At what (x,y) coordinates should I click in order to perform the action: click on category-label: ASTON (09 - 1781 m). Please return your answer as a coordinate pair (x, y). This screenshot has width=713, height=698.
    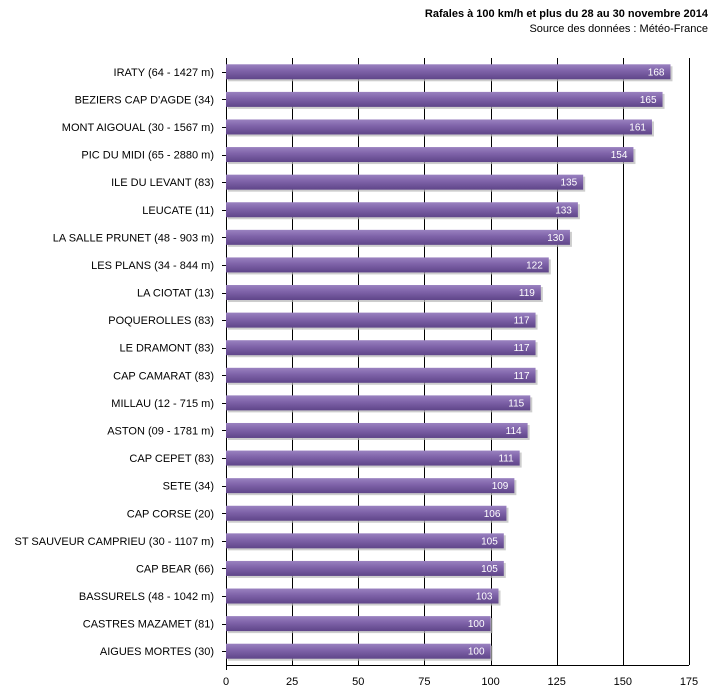
    Looking at the image, I should click on (160, 431).